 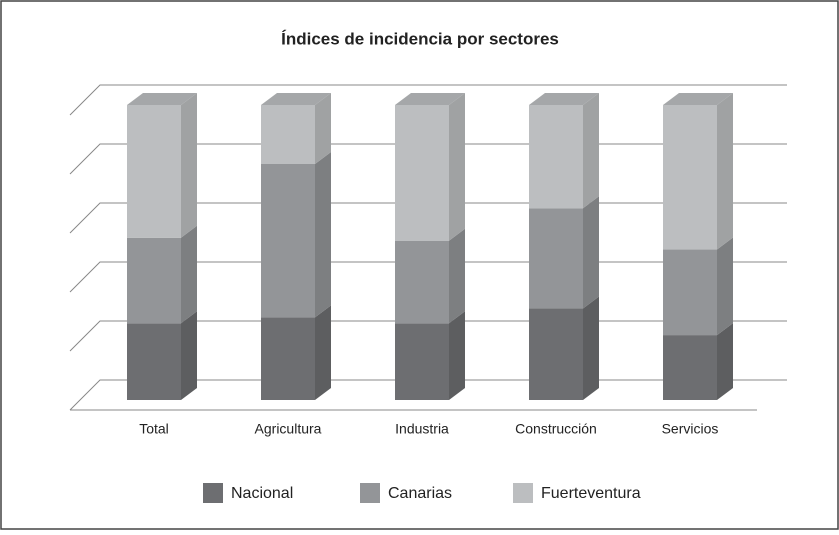 What do you see at coordinates (556, 429) in the screenshot?
I see `x-tick-label: Construcción` at bounding box center [556, 429].